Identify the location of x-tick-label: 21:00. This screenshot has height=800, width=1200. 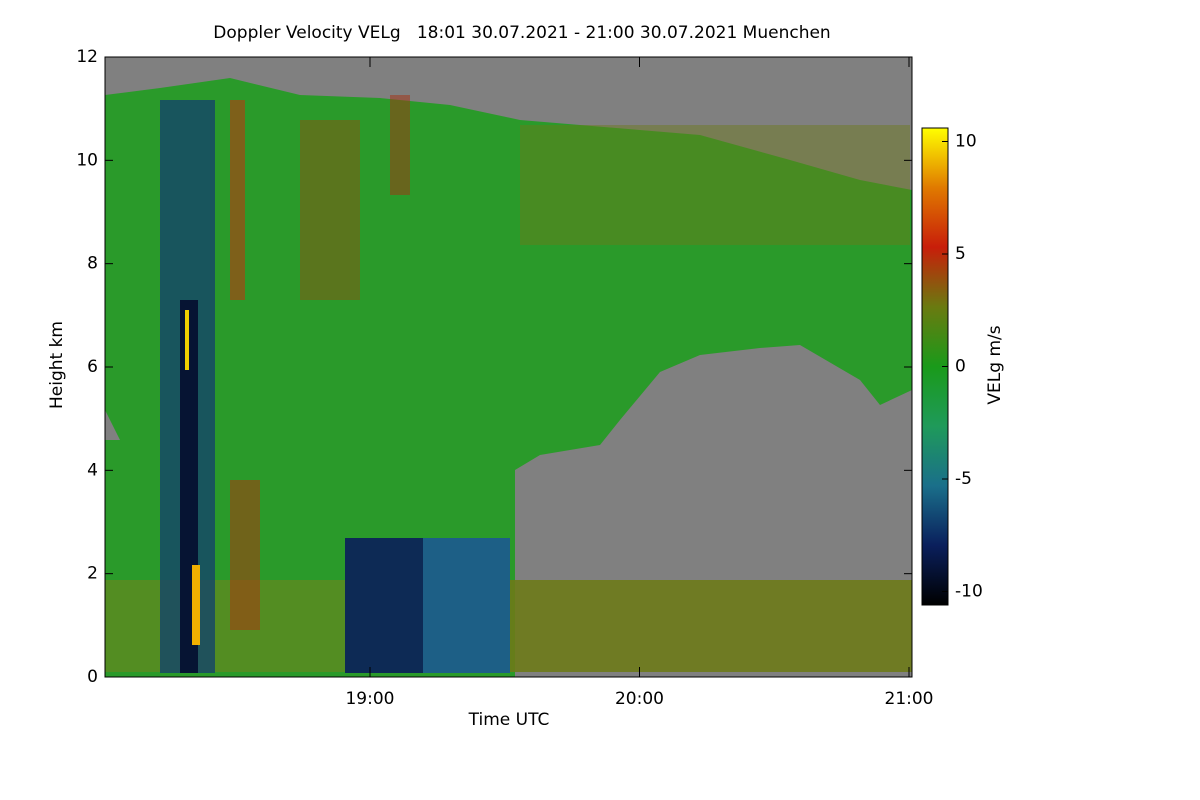
(909, 699).